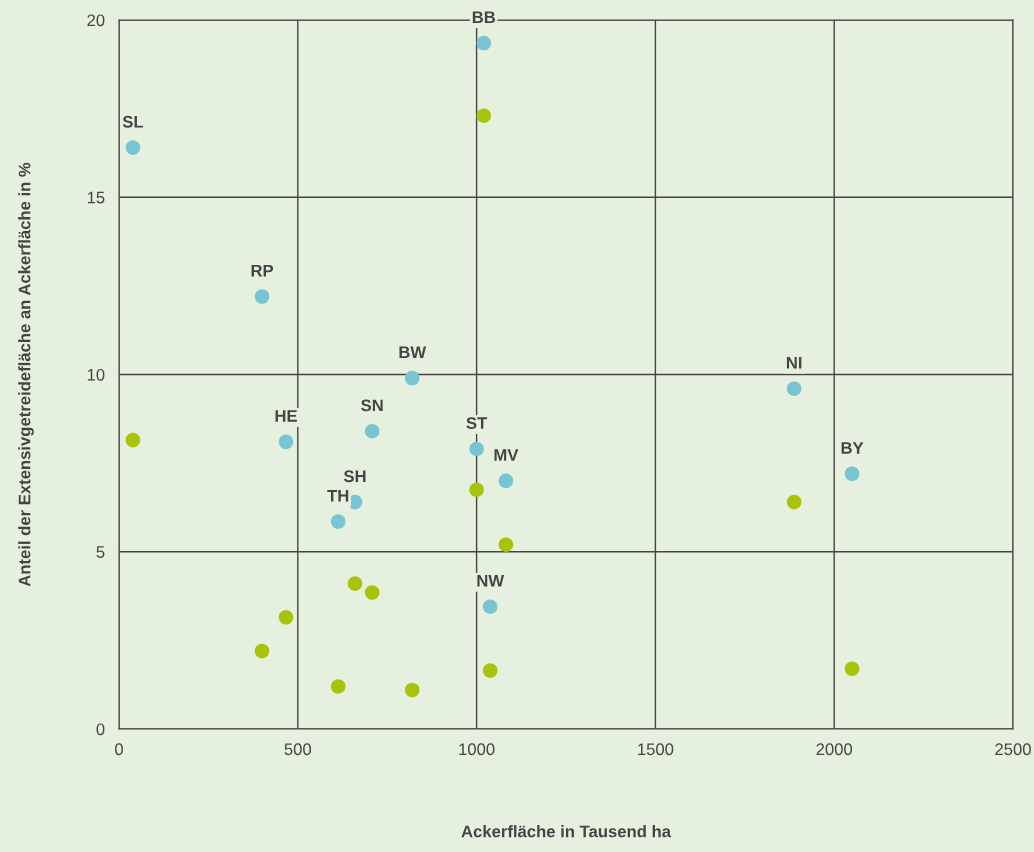 Image resolution: width=1034 pixels, height=852 pixels. I want to click on y-axis-title: Anteil der Extensivgetreidefläche an Ackerfläche in %, so click(26, 374).